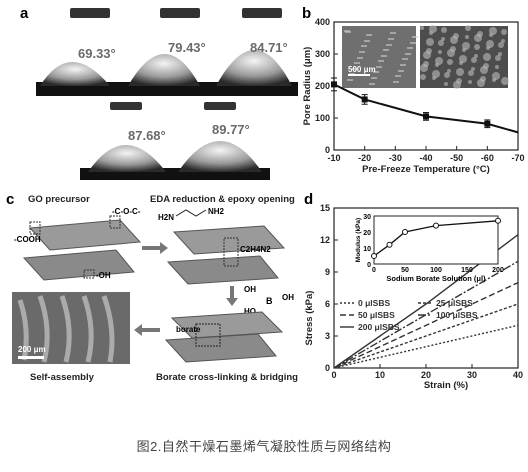  What do you see at coordinates (306, 13) in the screenshot?
I see `panel-b-label: b` at bounding box center [306, 13].